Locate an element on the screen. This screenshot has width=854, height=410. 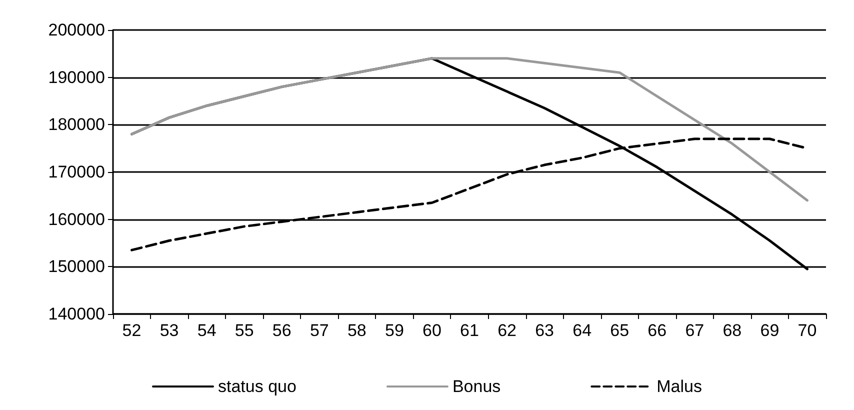
y-tick-label: 180000 is located at coordinates (76, 124).